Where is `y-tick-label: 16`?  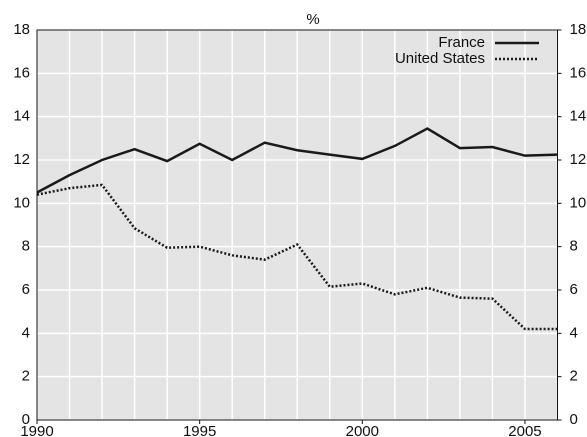
y-tick-label: 16 is located at coordinates (21, 72).